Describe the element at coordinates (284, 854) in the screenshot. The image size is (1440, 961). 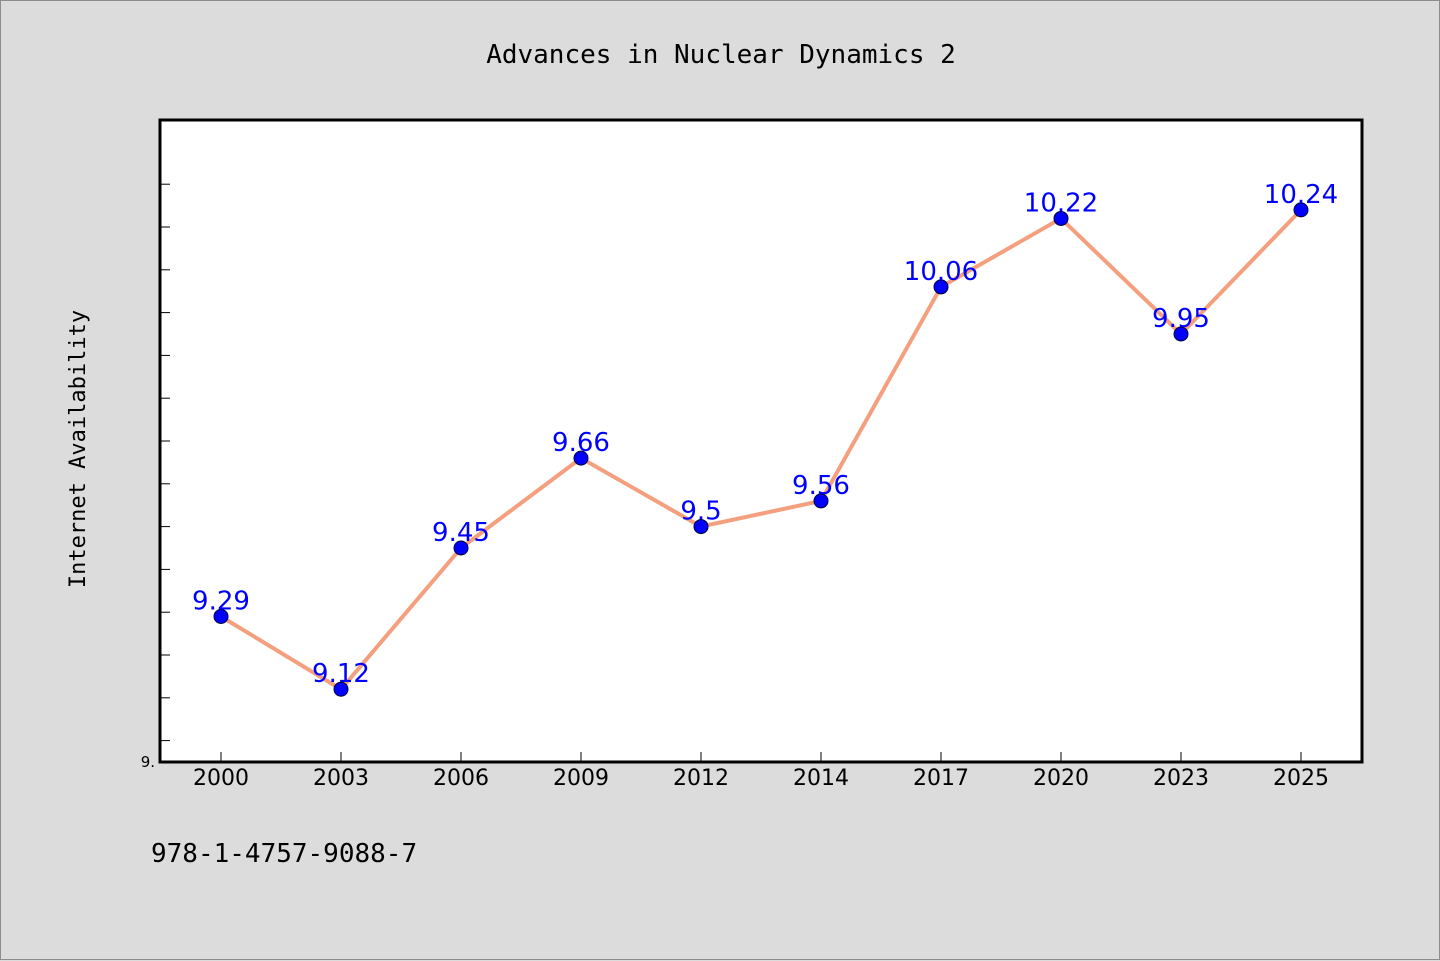
I see `isbn-text: 978-1-4757-9088-7` at that location.